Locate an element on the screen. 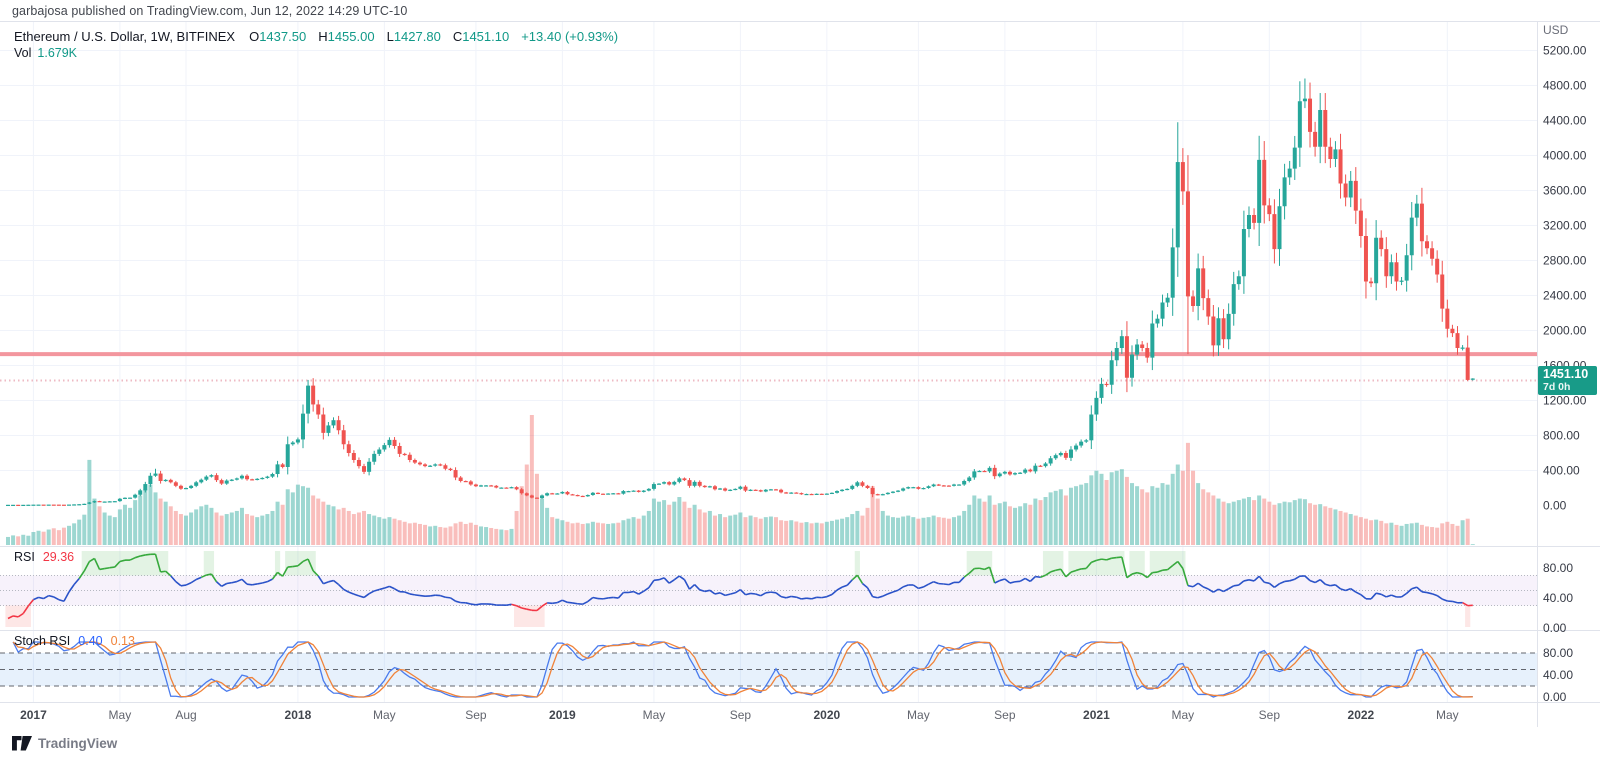  ohlc-open: O1437.50 is located at coordinates (278, 36).